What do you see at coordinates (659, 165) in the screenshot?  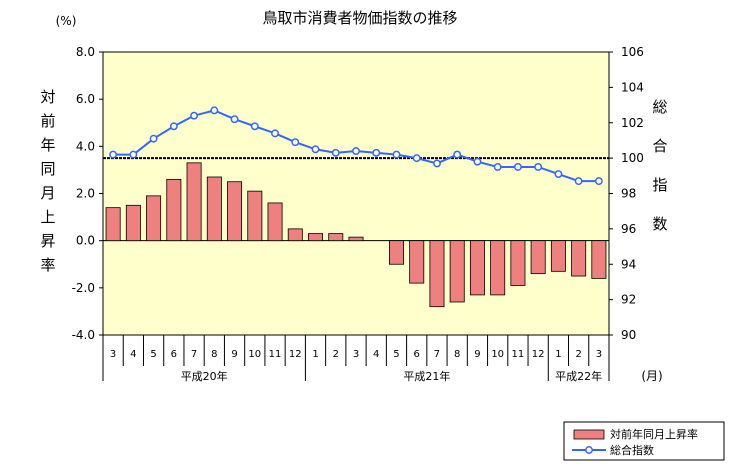 I see `right-axis-label: 総合指数` at bounding box center [659, 165].